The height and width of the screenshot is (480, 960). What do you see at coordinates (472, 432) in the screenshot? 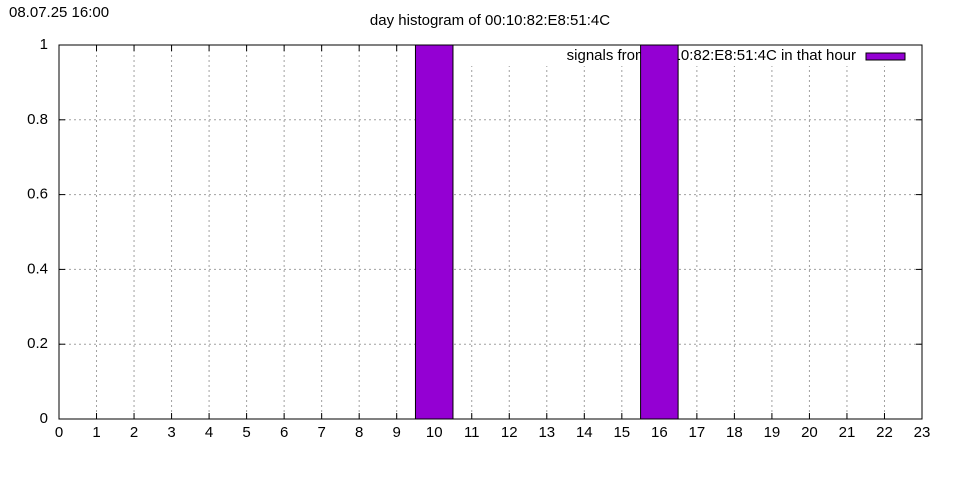
I see `x-tick-label: 11` at bounding box center [472, 432].